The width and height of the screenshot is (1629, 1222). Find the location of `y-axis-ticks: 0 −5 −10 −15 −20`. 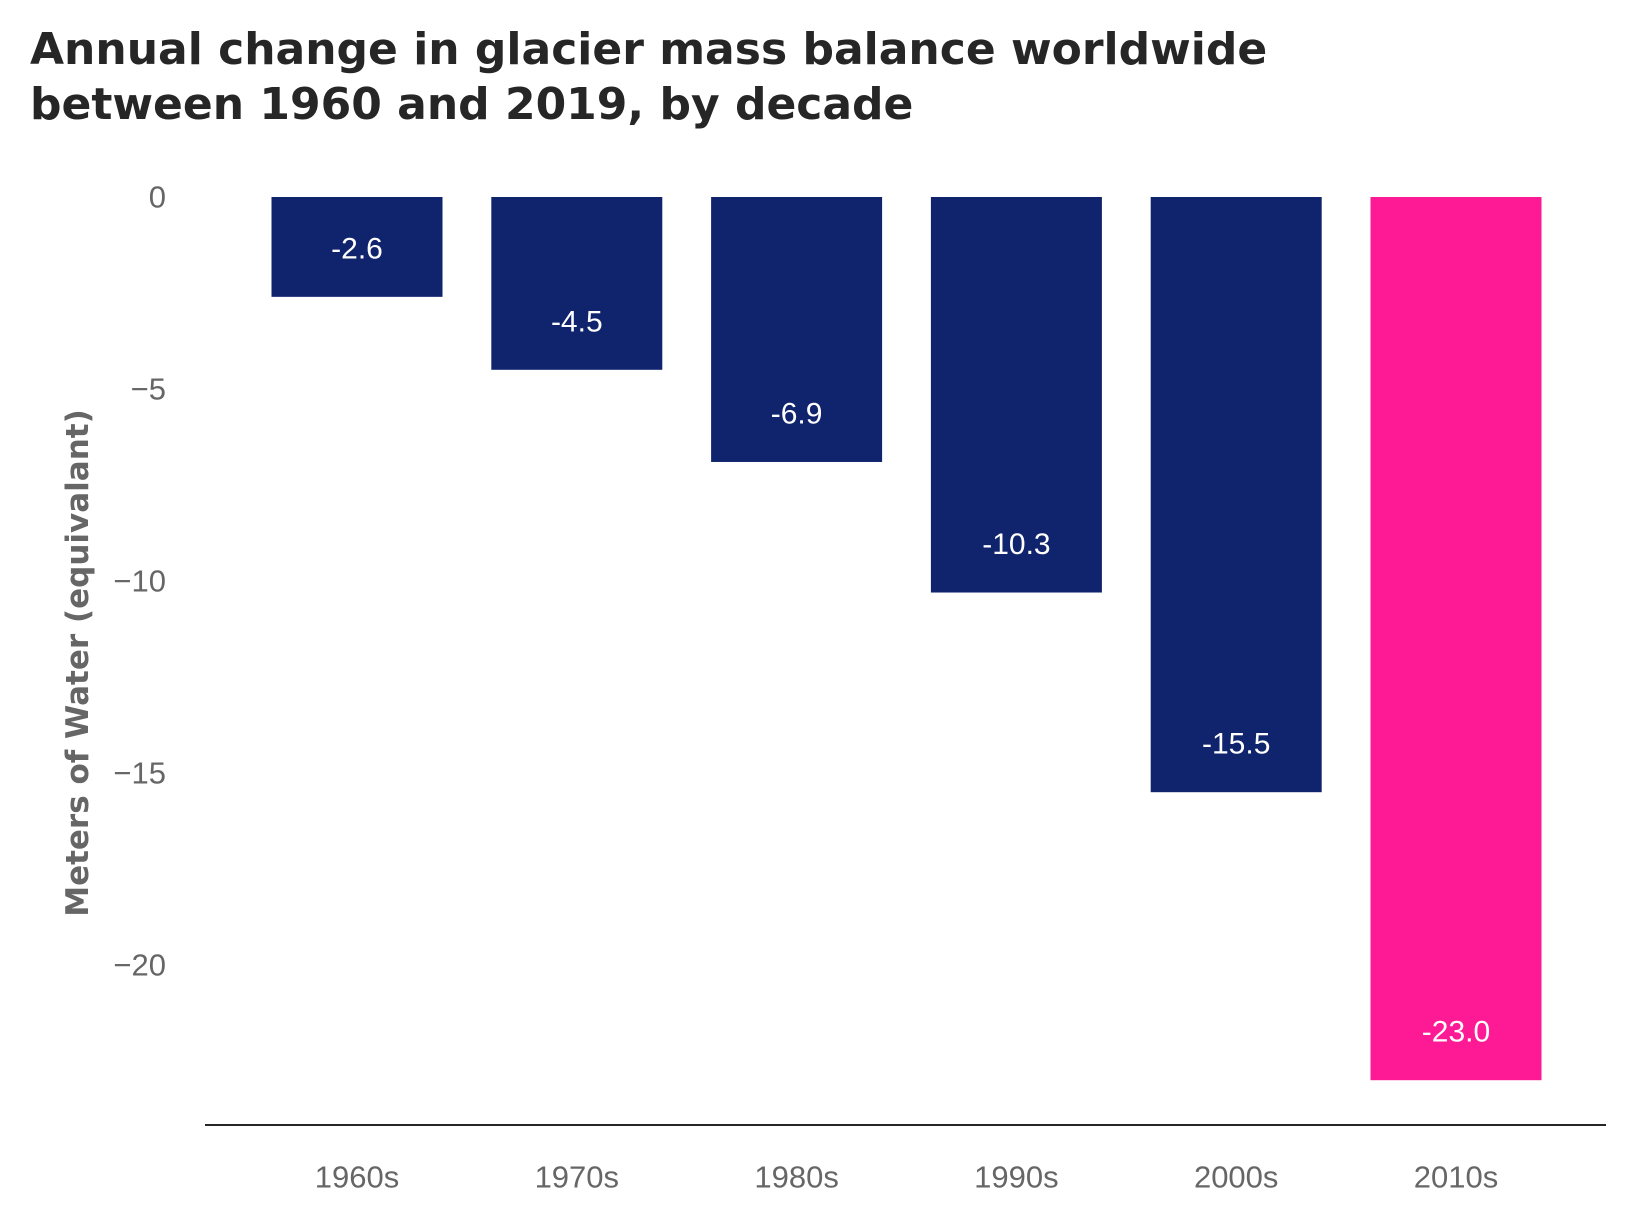

y-axis-ticks: 0 −5 −10 −15 −20 is located at coordinates (139, 581).